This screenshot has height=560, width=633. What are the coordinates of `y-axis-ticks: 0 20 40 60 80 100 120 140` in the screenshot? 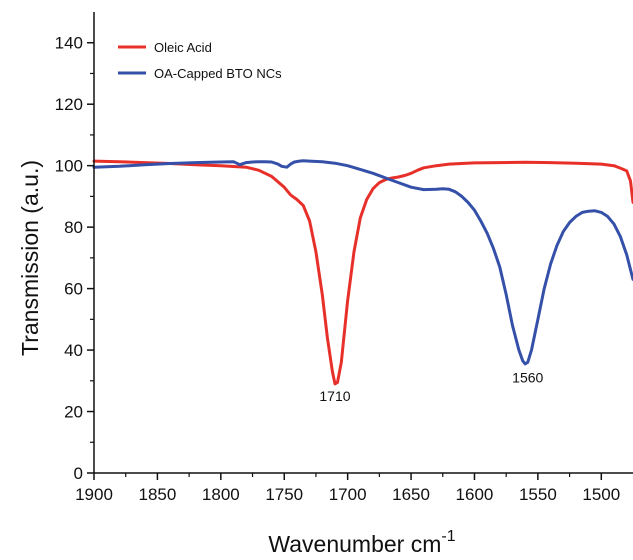 It's located at (74, 258).